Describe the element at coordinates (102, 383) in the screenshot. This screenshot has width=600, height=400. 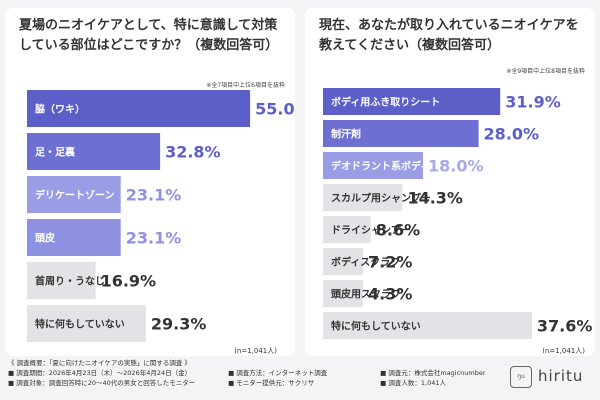
I see `footer-target: ■ 調査対象：調査回答時に20〜40代の男女と回答したモニター` at that location.